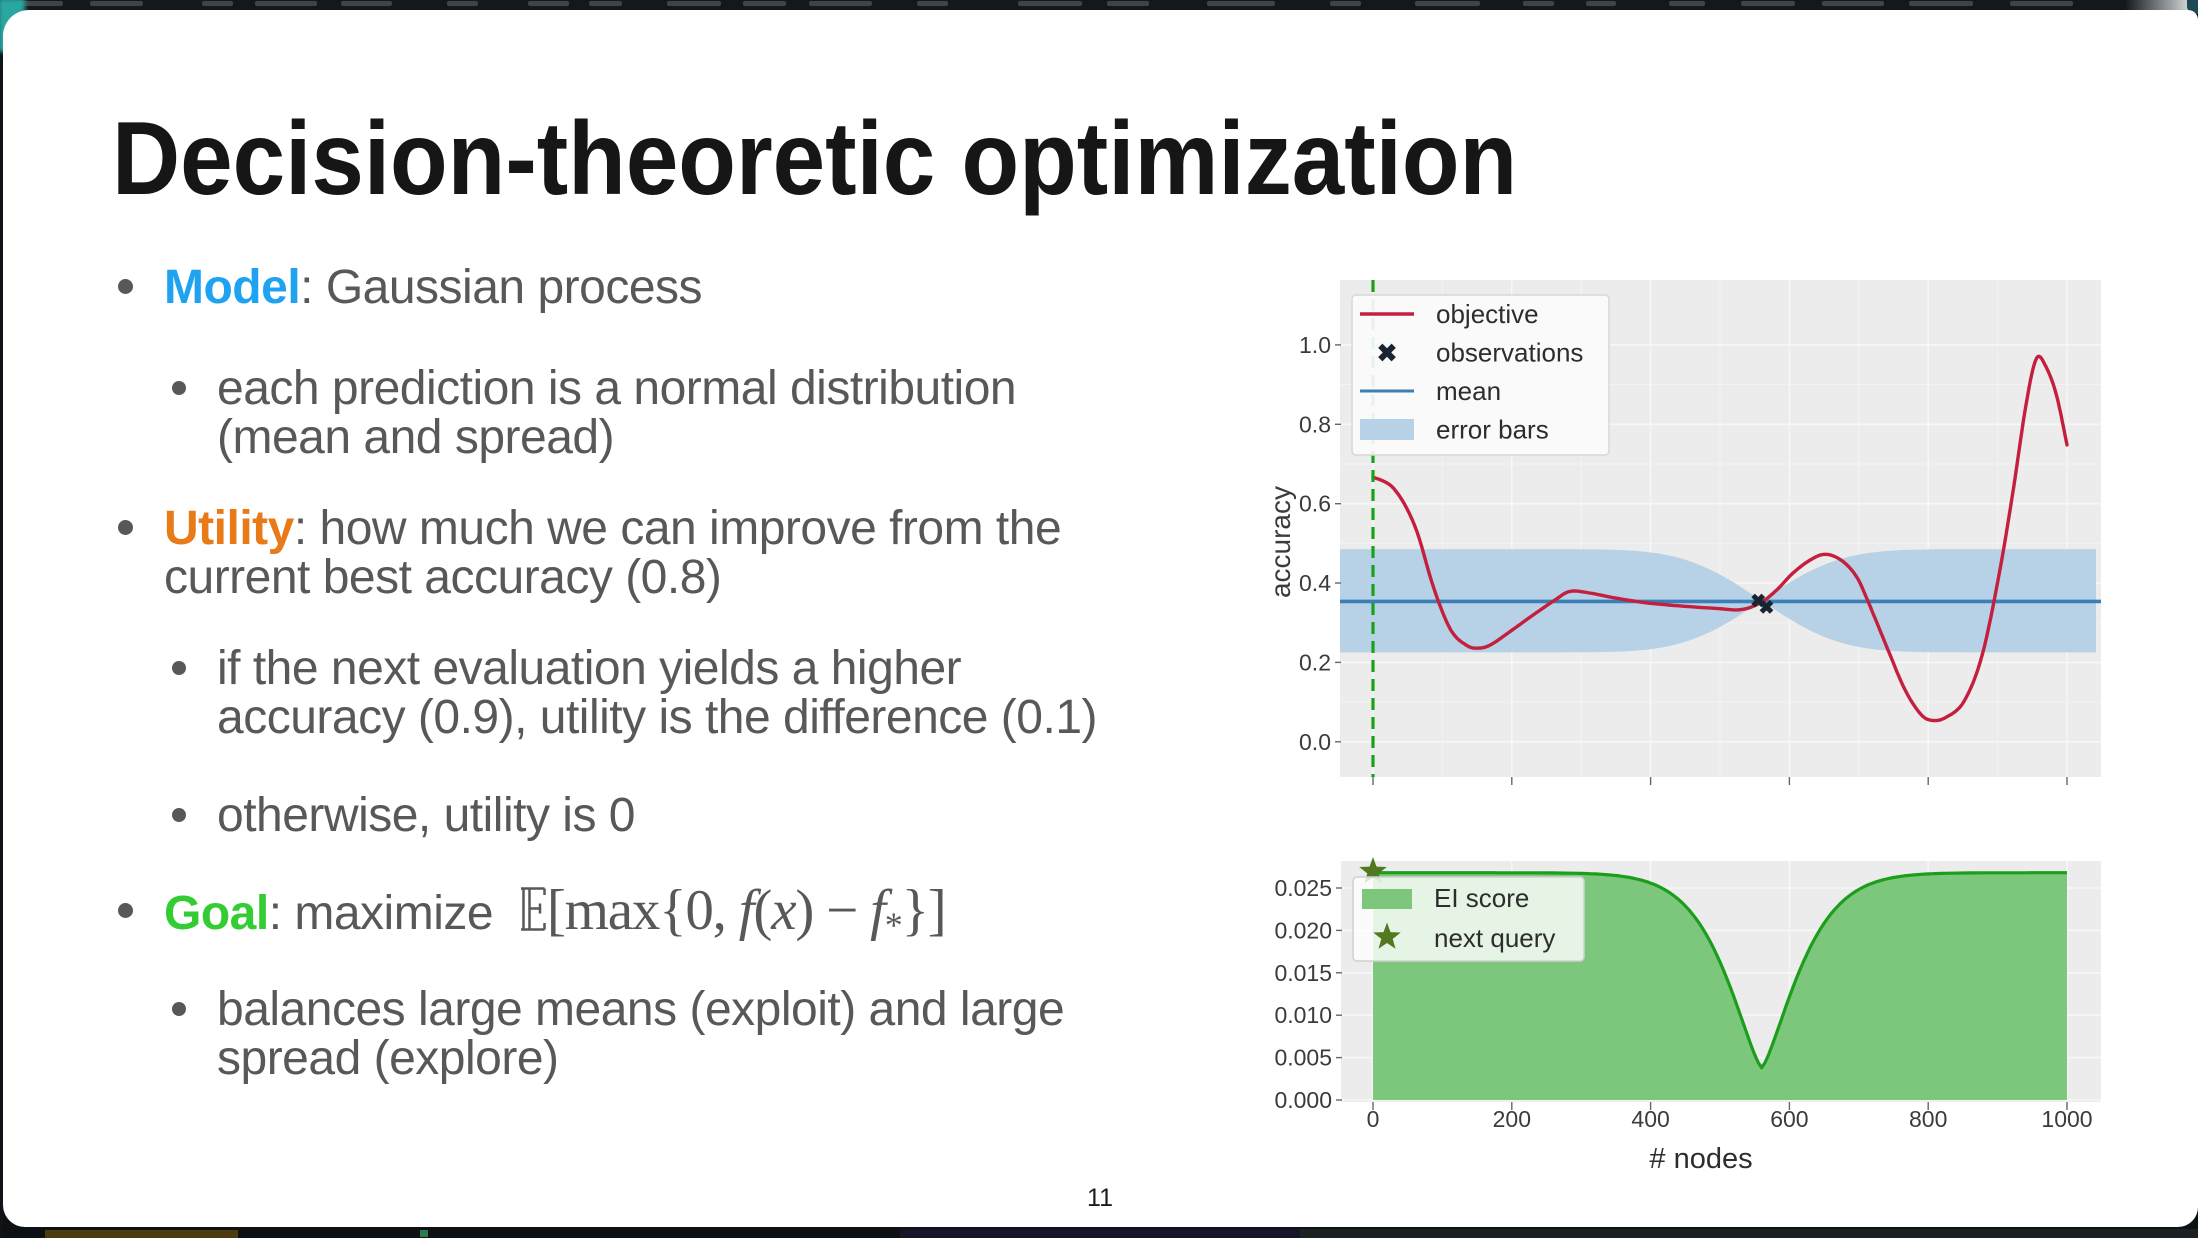 This screenshot has height=1238, width=2198. What do you see at coordinates (1315, 742) in the screenshot?
I see `svg-text: 0.0` at bounding box center [1315, 742].